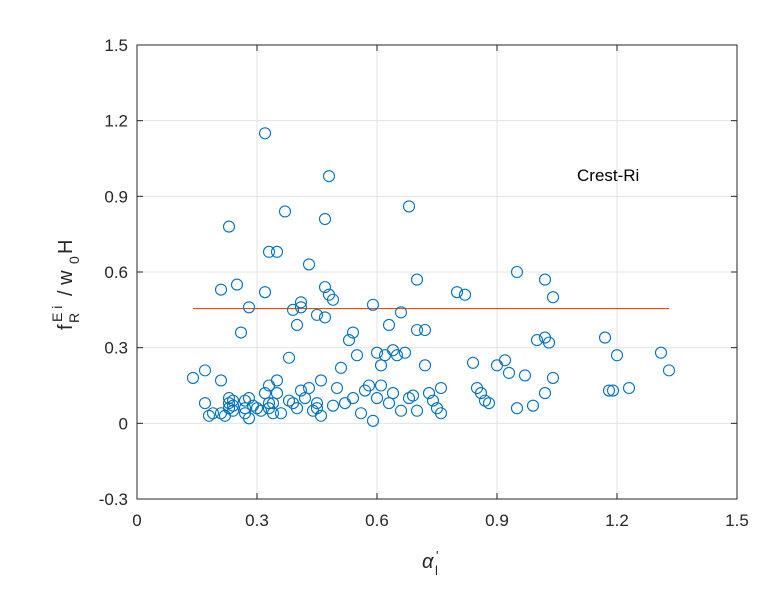 This screenshot has width=779, height=592. What do you see at coordinates (113, 499) in the screenshot?
I see `y-tick-label: -0.3` at bounding box center [113, 499].